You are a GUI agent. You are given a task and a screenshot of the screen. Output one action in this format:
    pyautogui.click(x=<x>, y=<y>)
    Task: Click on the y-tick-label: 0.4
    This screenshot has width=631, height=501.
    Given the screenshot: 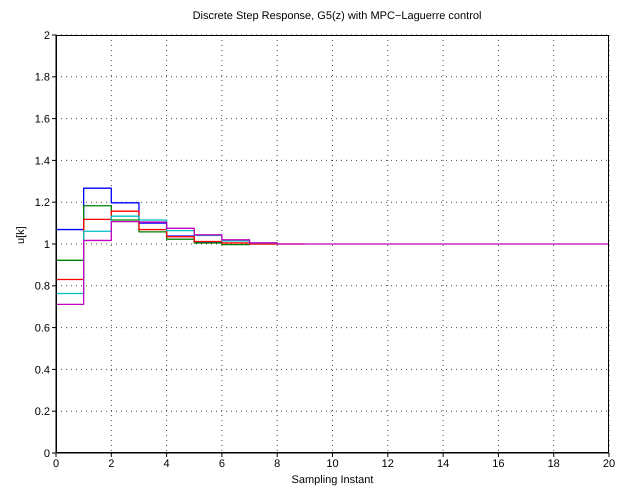 What is the action you would take?
    pyautogui.click(x=42, y=370)
    